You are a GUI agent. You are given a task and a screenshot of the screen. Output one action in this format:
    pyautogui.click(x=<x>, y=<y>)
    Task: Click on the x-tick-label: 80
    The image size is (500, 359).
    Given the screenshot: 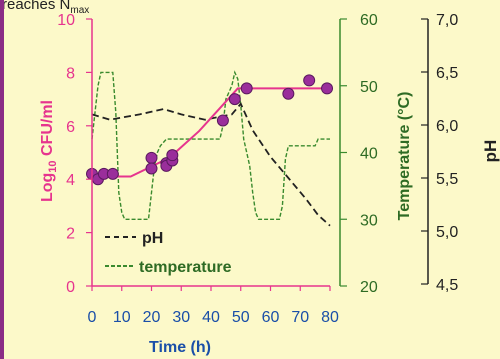 What is the action you would take?
    pyautogui.click(x=330, y=317)
    